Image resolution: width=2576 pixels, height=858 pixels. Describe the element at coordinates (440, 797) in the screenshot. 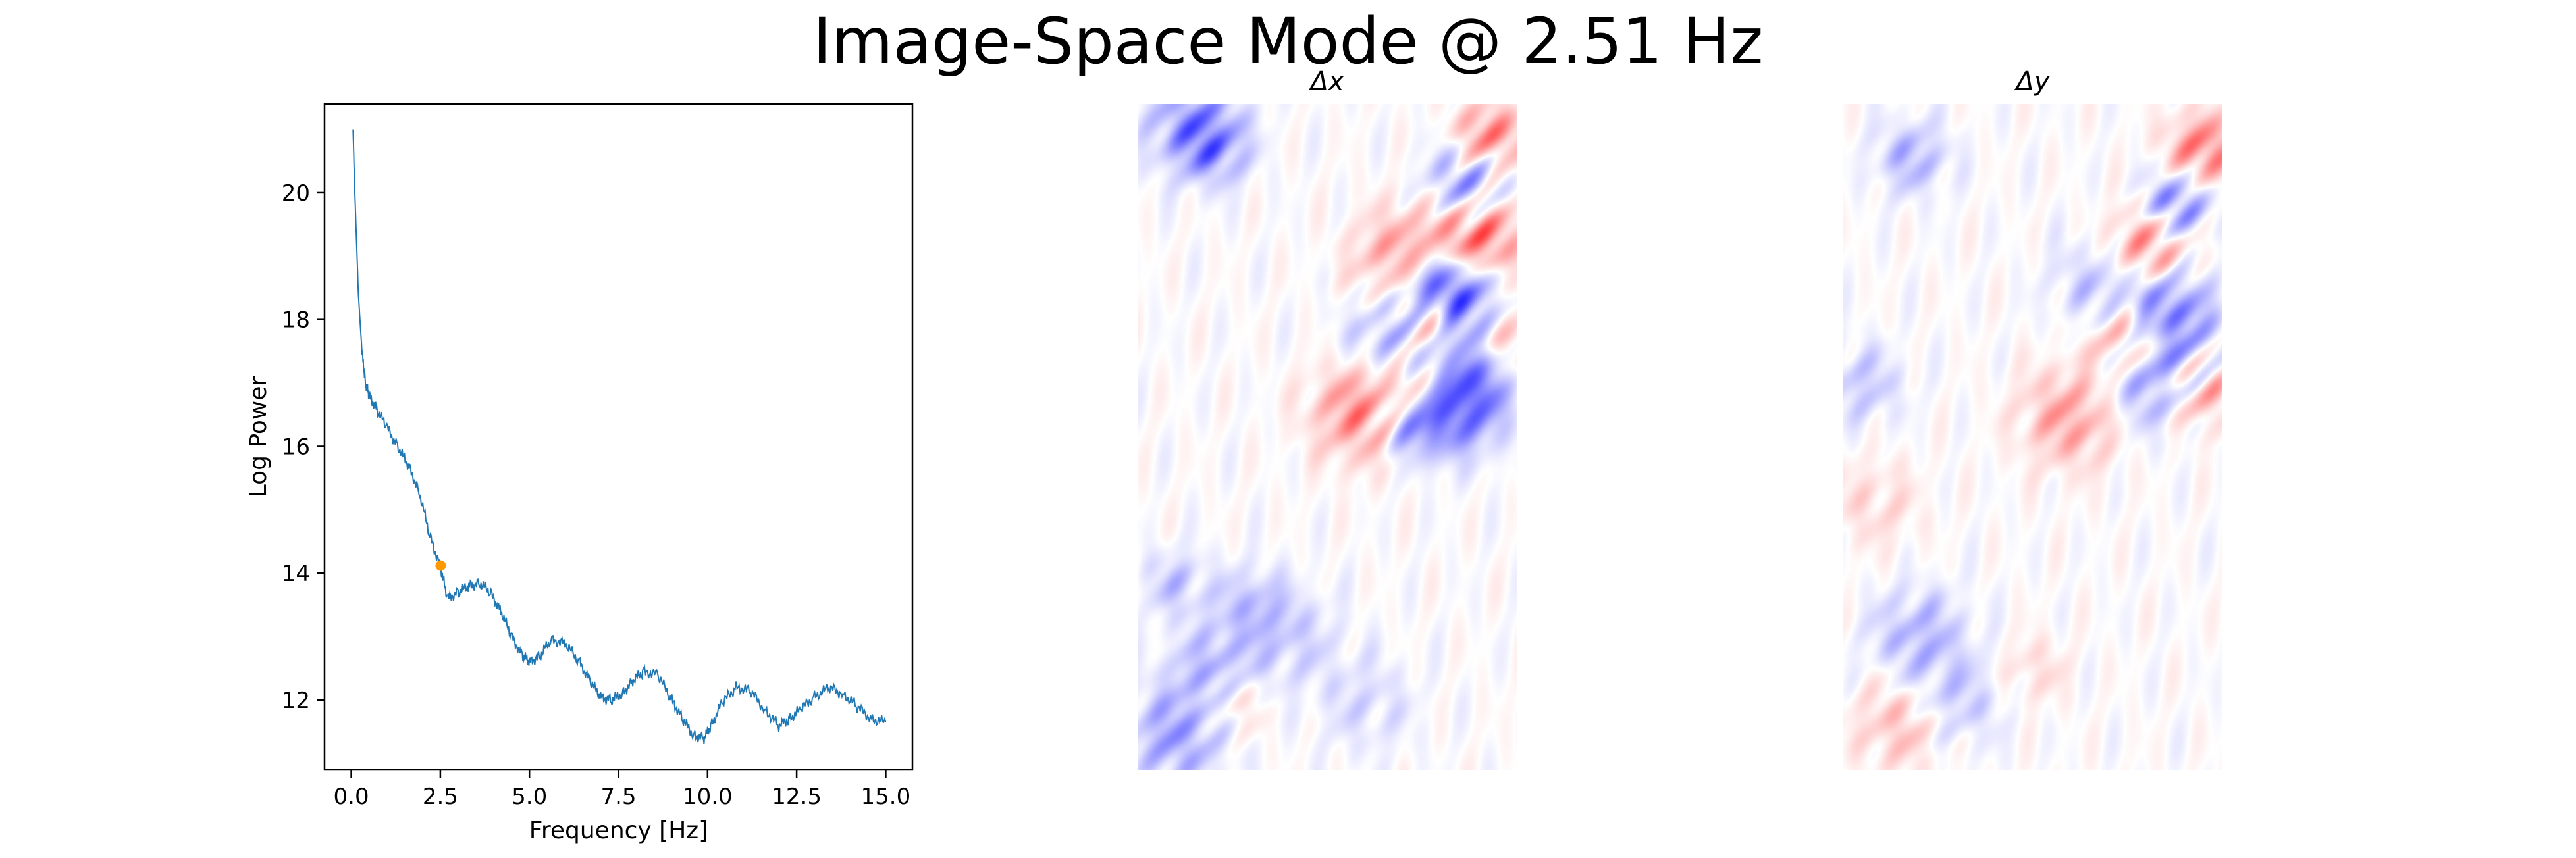

I see `x-tick-label: 2.5` at that location.